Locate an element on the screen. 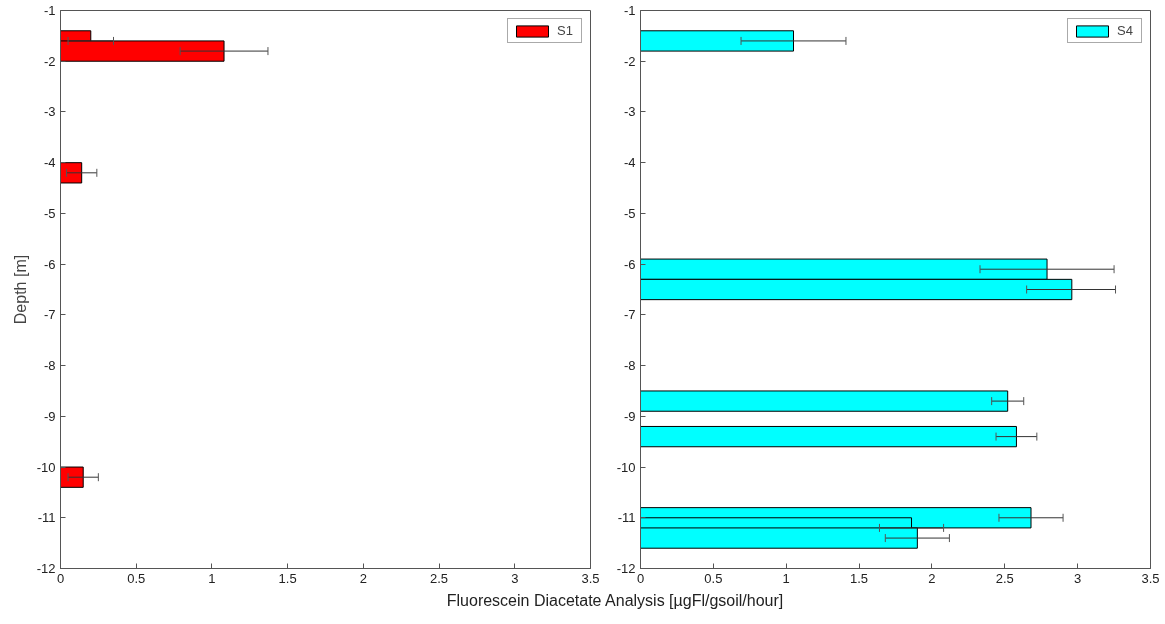 The width and height of the screenshot is (1165, 624). legend-label: S1 is located at coordinates (565, 30).